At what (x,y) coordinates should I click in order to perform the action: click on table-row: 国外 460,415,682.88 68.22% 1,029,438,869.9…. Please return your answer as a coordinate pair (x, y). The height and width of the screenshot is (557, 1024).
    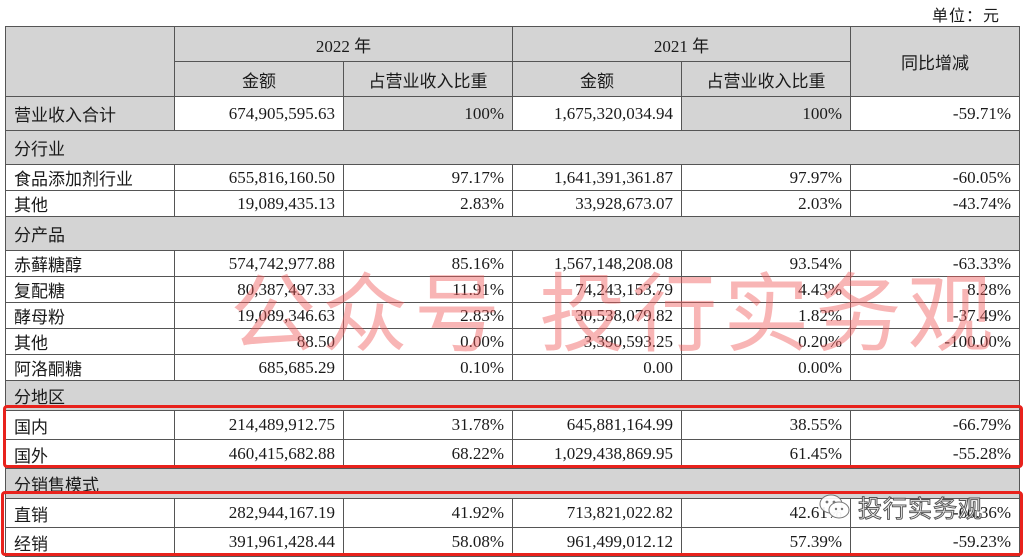
    Looking at the image, I should click on (512, 454).